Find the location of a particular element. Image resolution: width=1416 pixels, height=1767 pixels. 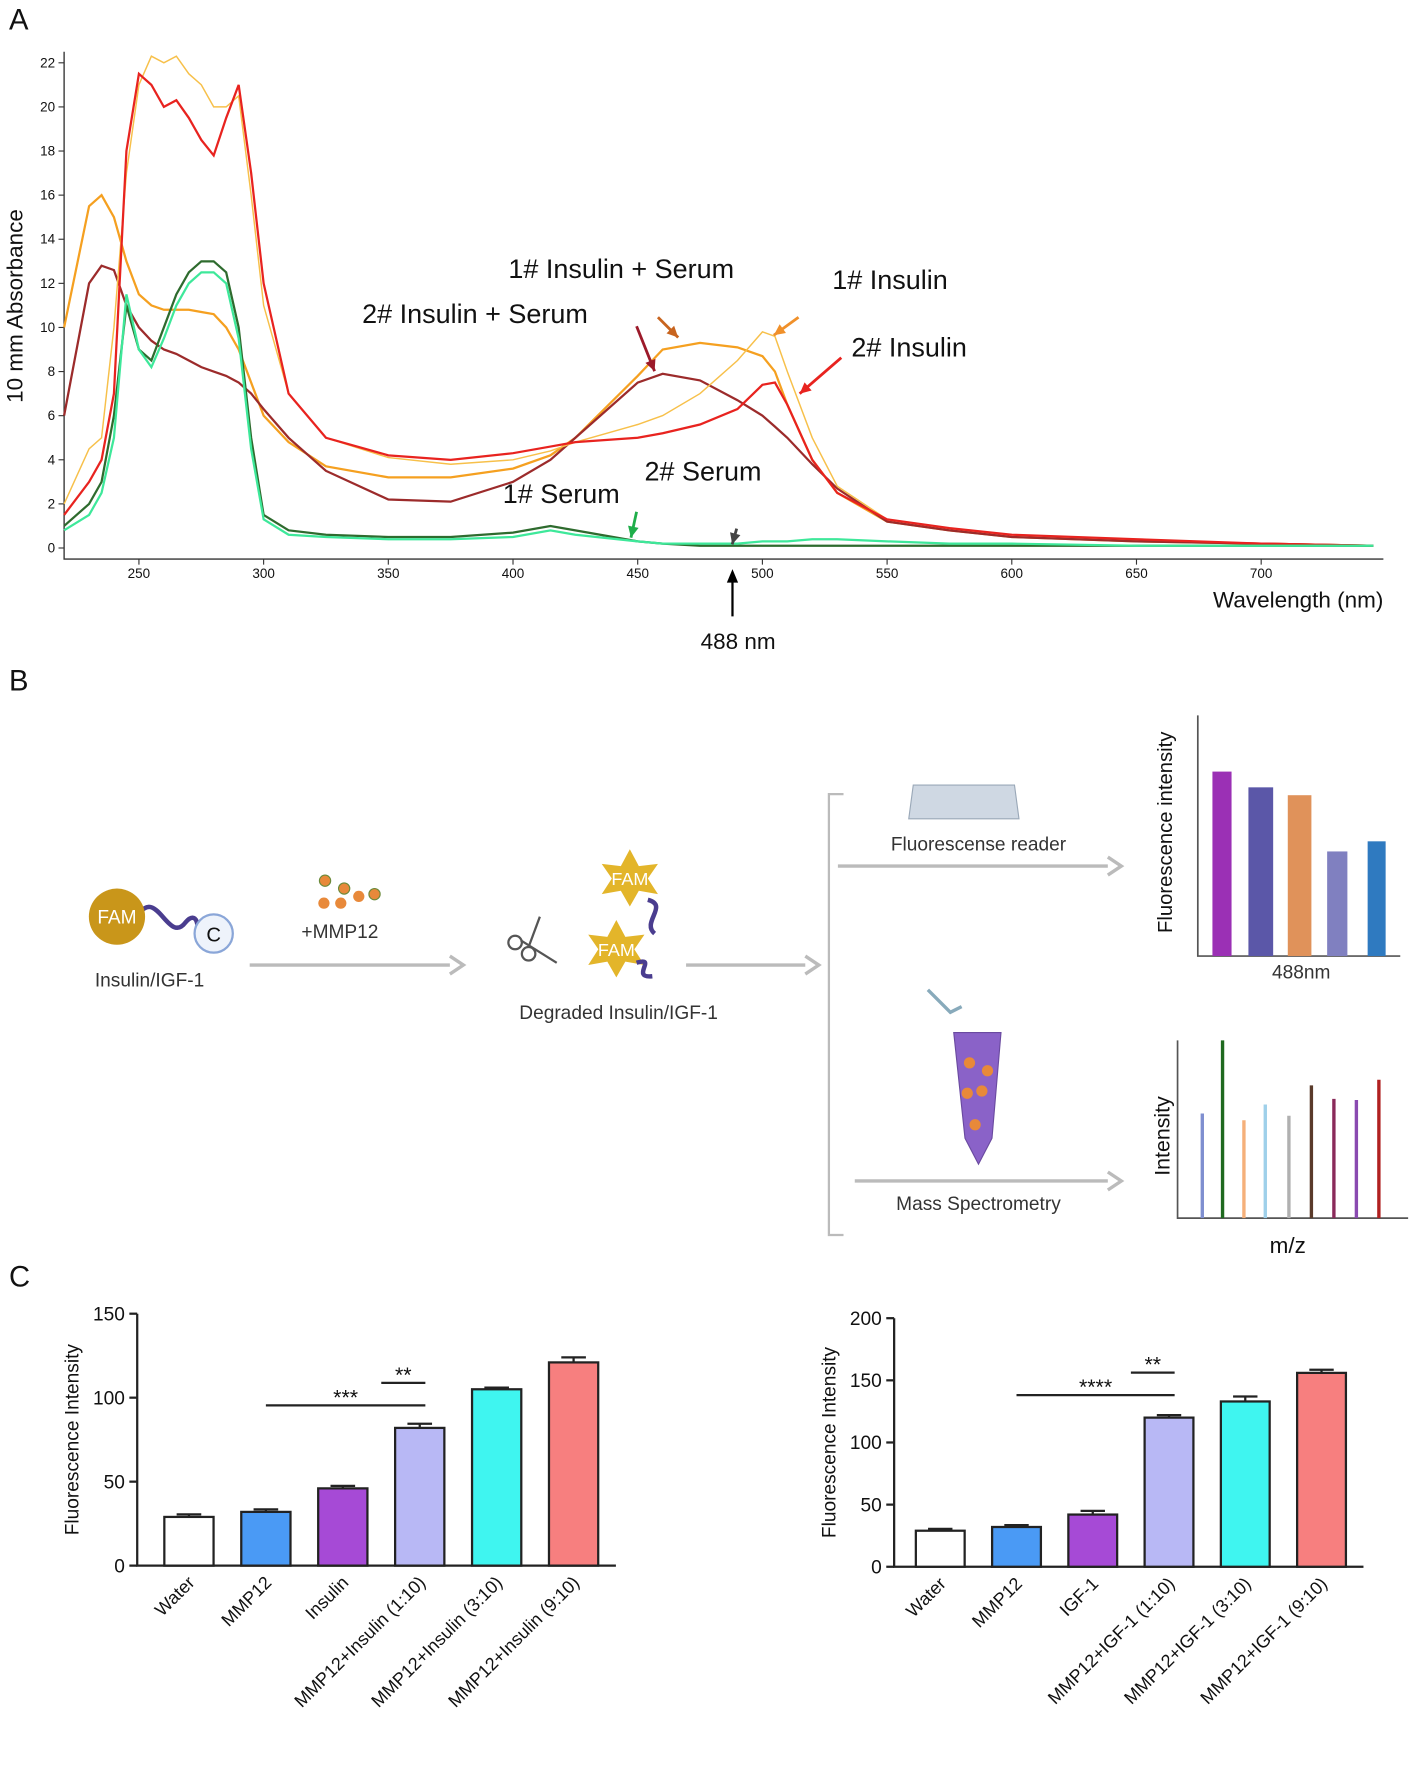

y-tick-label: 22 is located at coordinates (47, 62).